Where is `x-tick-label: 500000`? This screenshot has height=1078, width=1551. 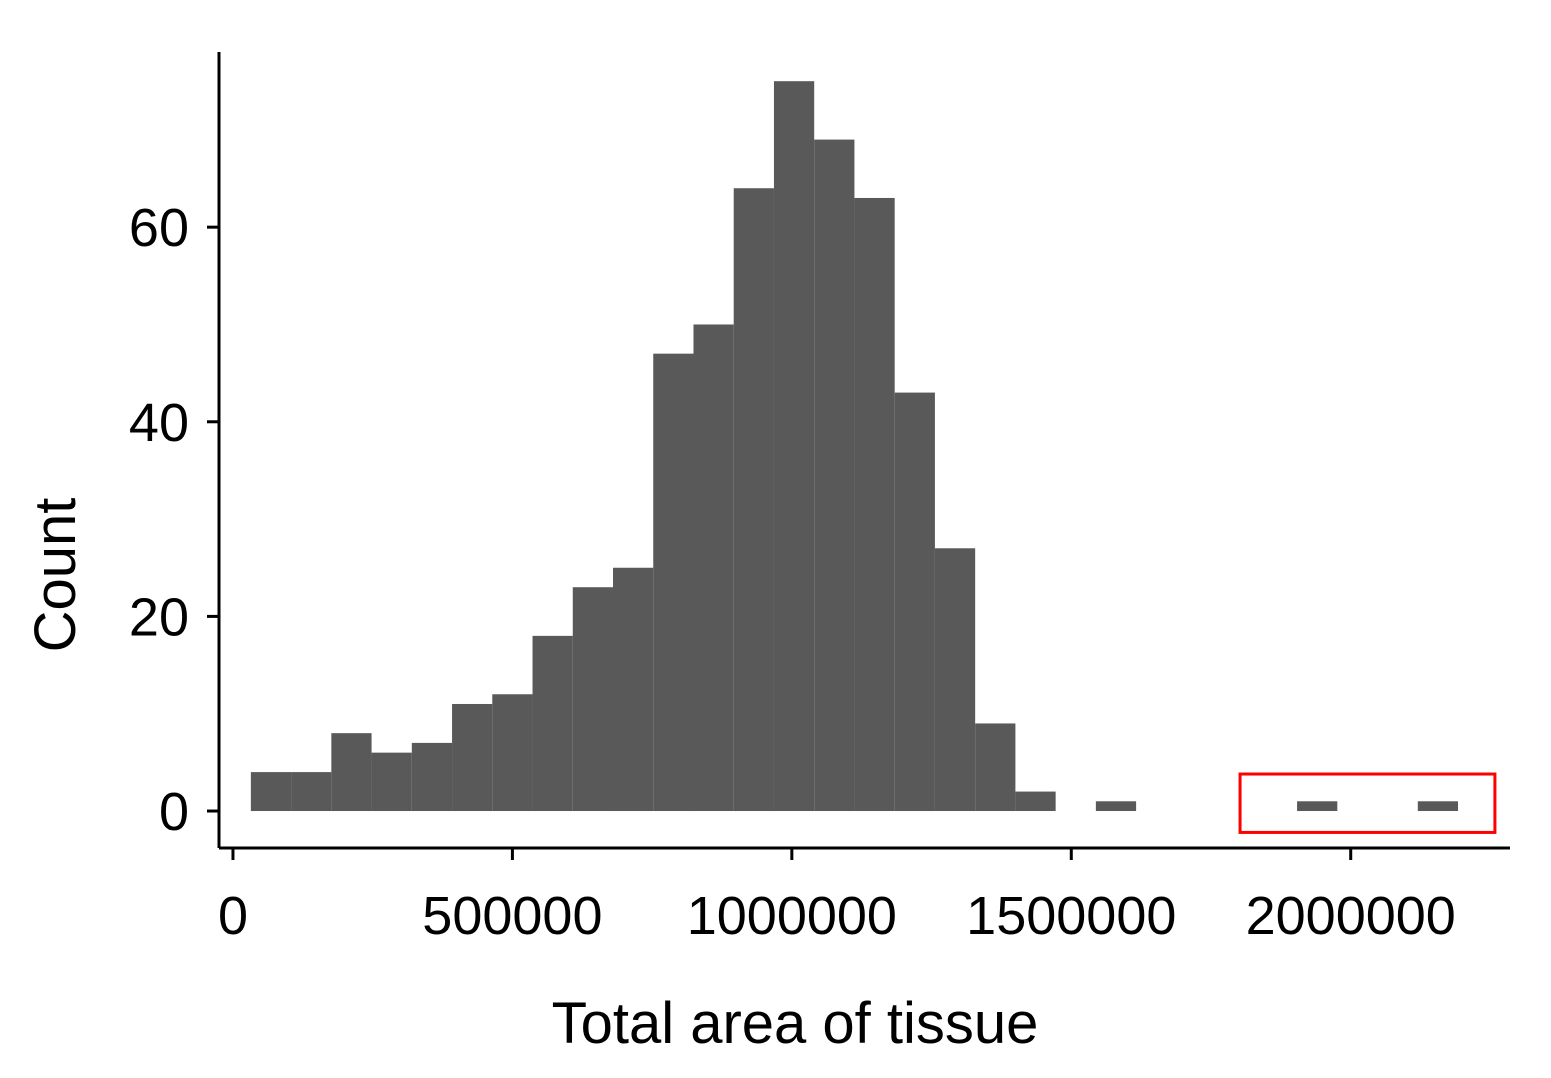 x-tick-label: 500000 is located at coordinates (512, 916).